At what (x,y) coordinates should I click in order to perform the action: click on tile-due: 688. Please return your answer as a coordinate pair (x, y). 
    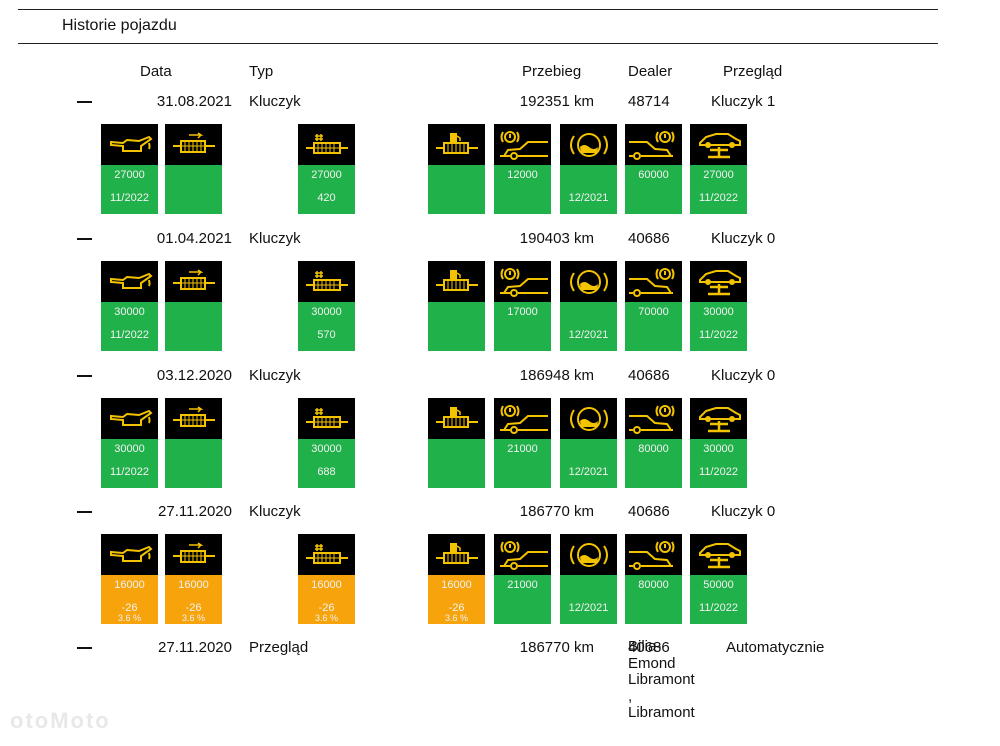
    Looking at the image, I should click on (326, 472).